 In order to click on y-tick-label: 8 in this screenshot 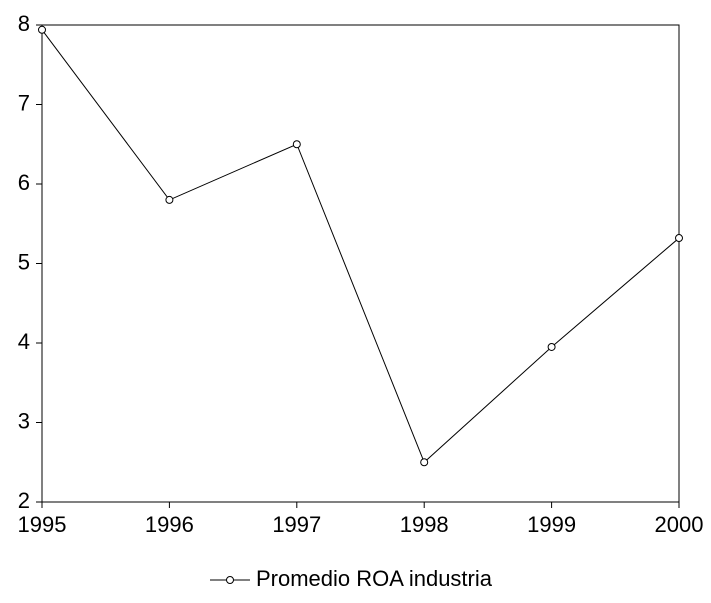, I will do `click(24, 23)`.